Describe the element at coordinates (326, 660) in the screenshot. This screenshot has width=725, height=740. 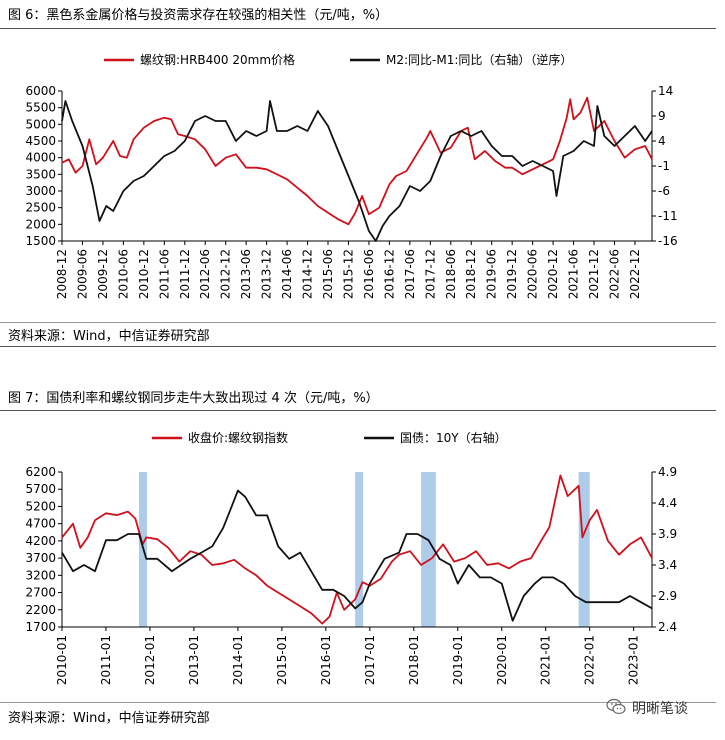
I see `x-tick-label: 2016-01` at that location.